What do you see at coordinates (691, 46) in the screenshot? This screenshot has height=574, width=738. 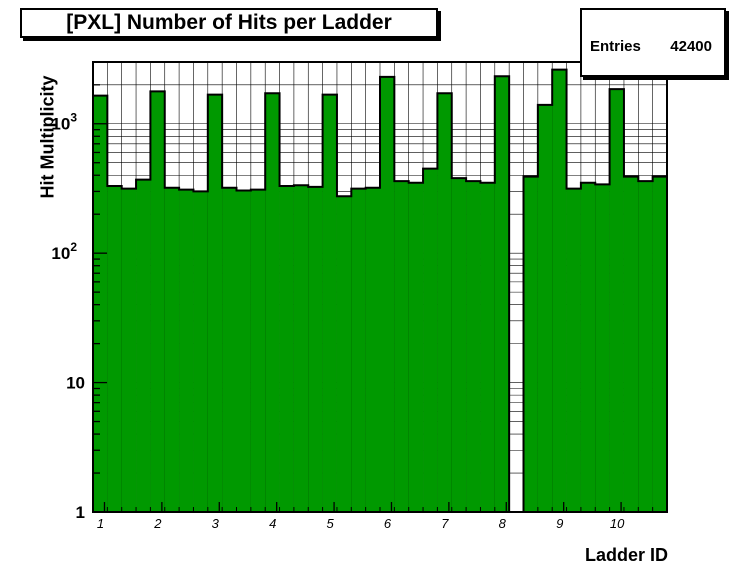 I see `entries-value: 42400` at bounding box center [691, 46].